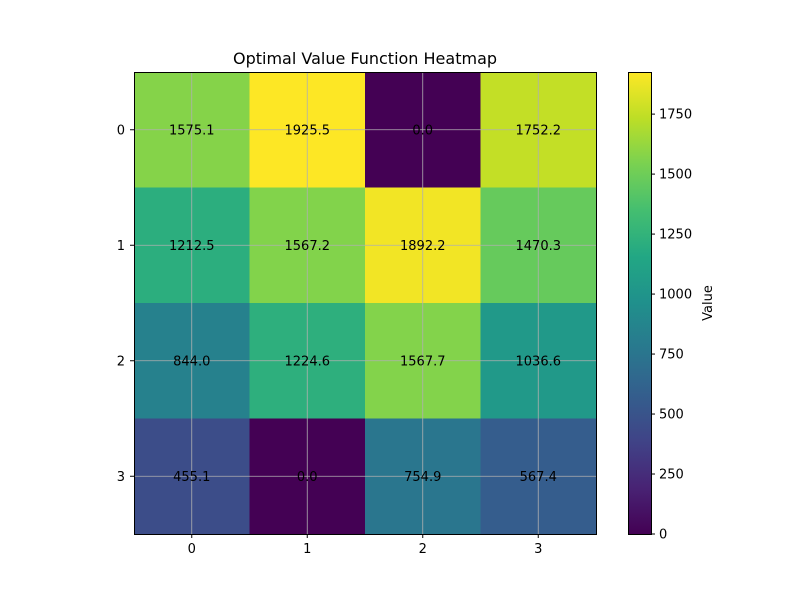 The height and width of the screenshot is (600, 800). Describe the element at coordinates (192, 246) in the screenshot. I see `cell-value-label: 1212.5` at that location.